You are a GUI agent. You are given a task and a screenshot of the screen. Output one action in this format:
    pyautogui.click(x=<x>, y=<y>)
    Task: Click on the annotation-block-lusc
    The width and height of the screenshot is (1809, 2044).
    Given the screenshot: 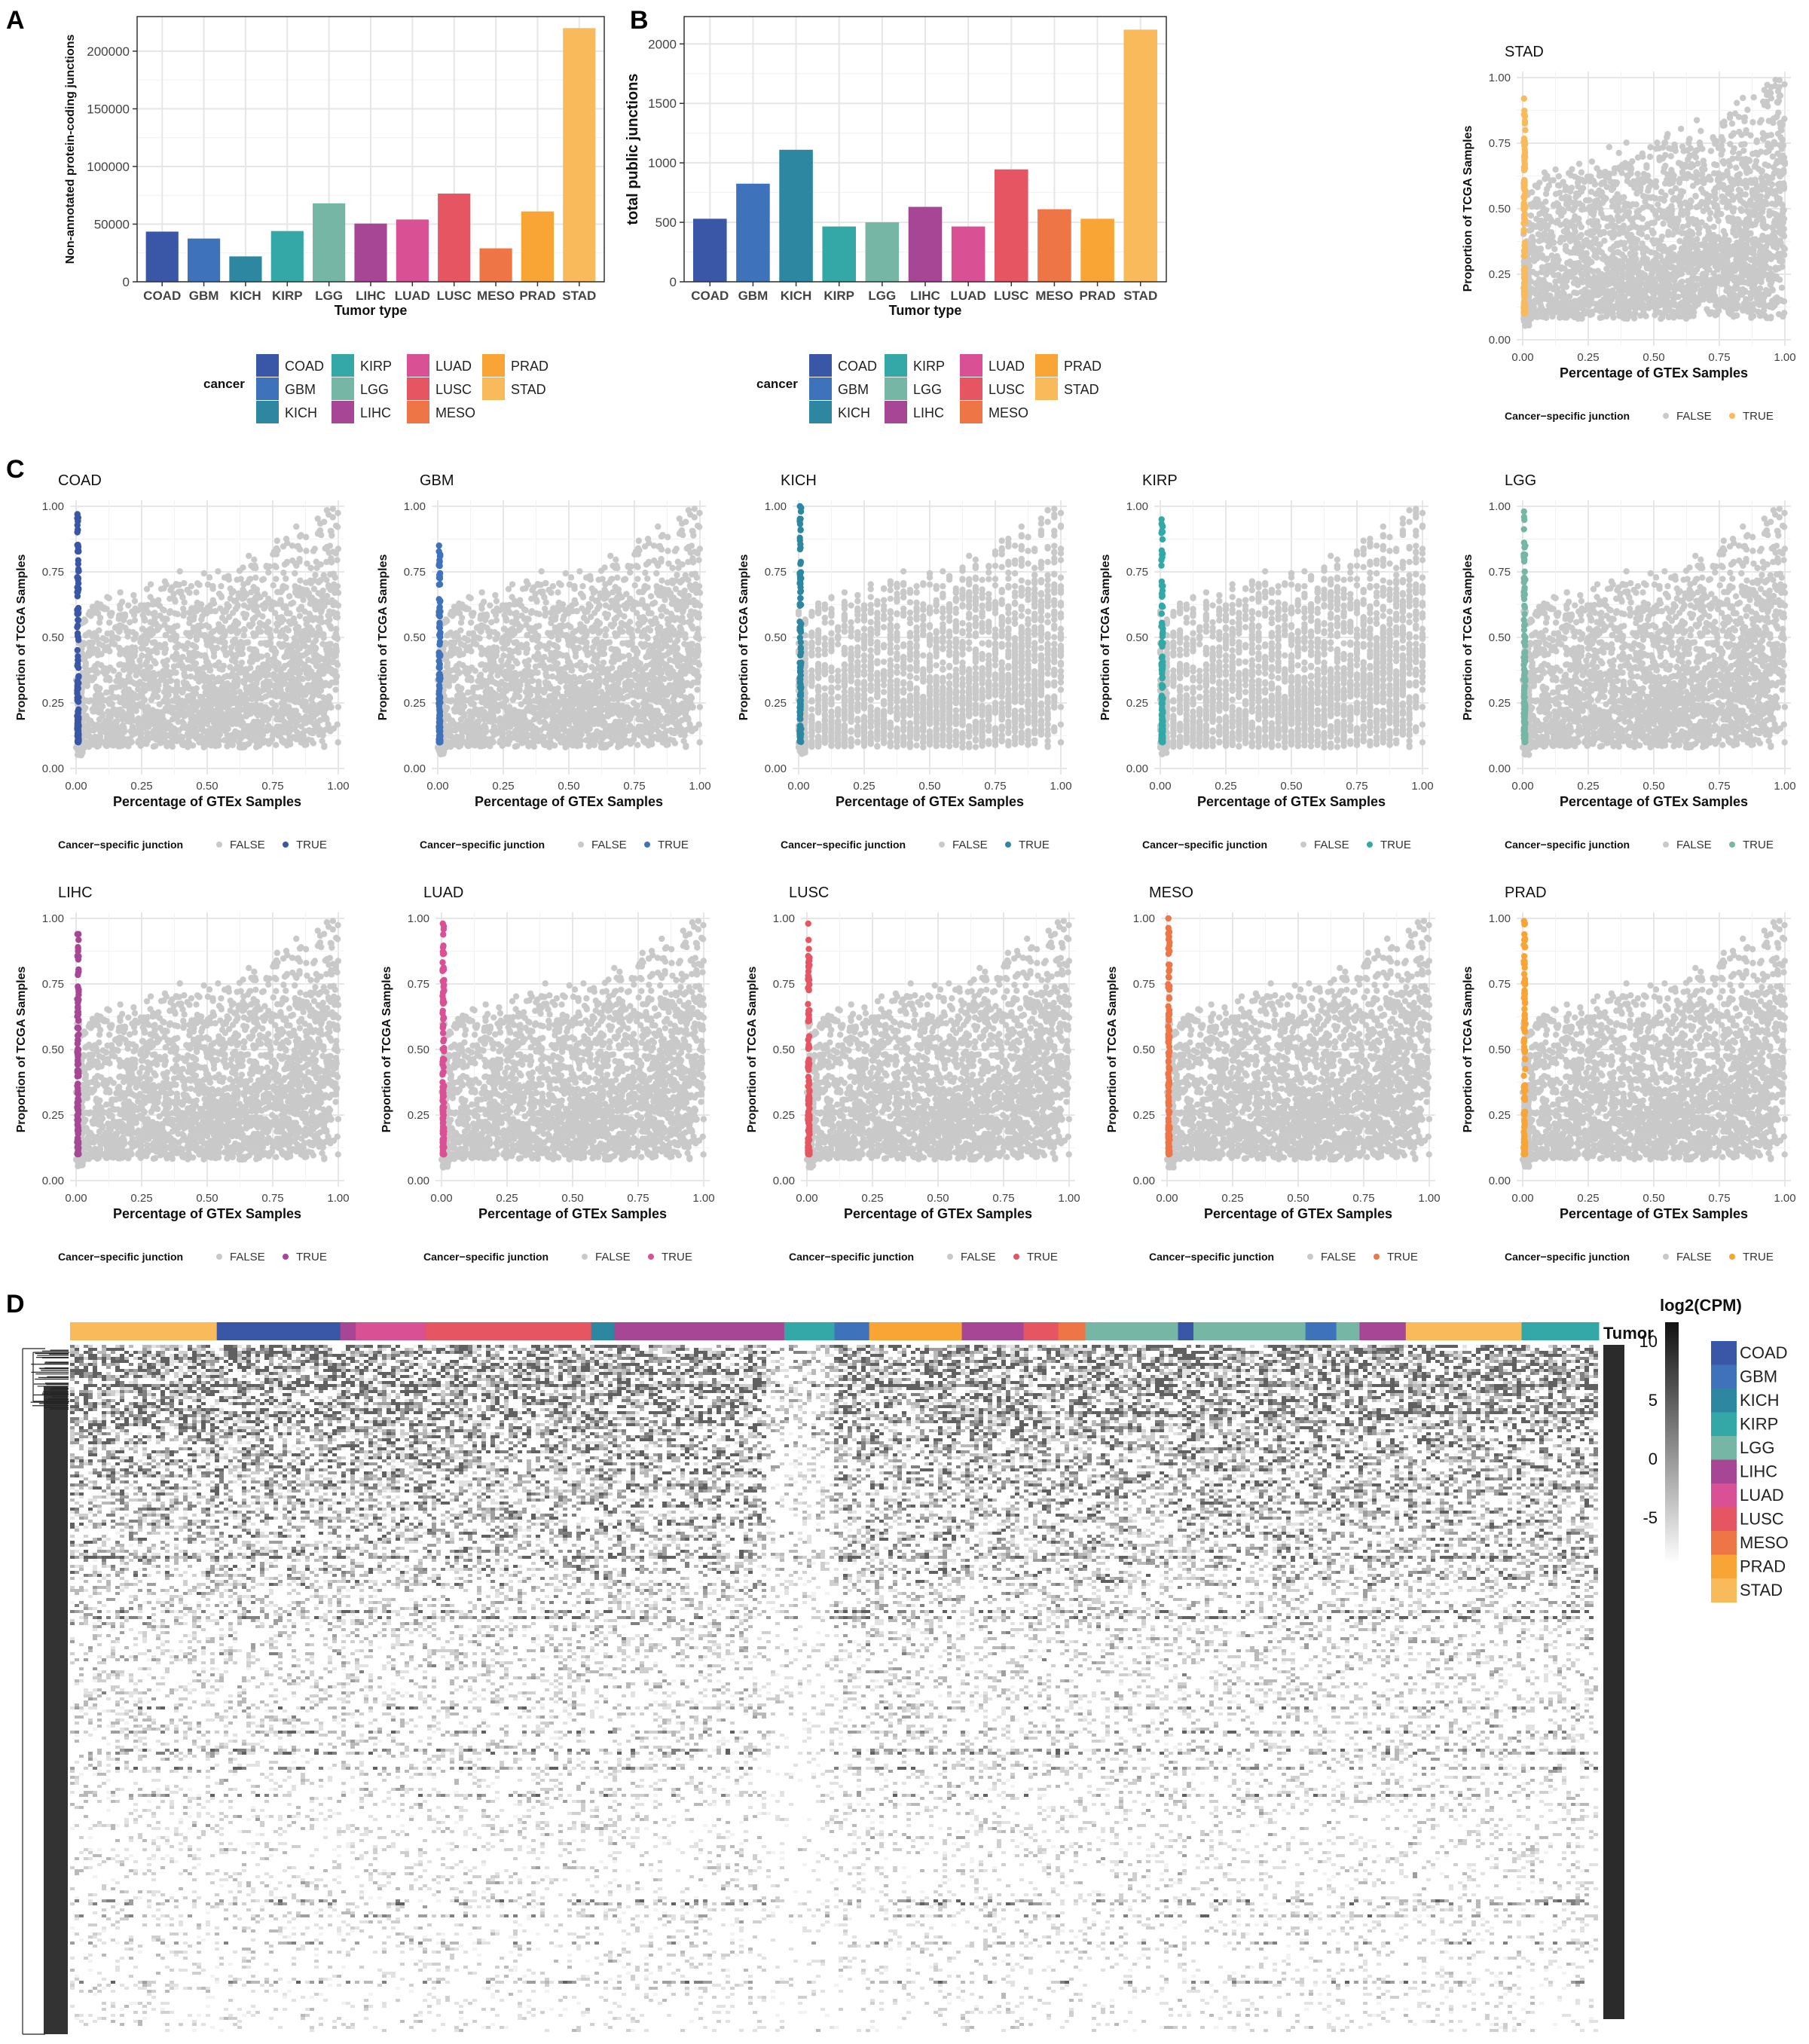 What is the action you would take?
    pyautogui.click(x=508, y=1331)
    